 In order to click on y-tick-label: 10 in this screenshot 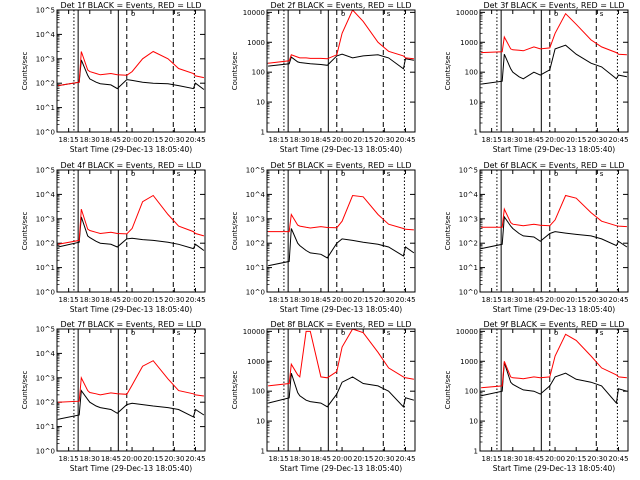, I will do `click(260, 422)`.